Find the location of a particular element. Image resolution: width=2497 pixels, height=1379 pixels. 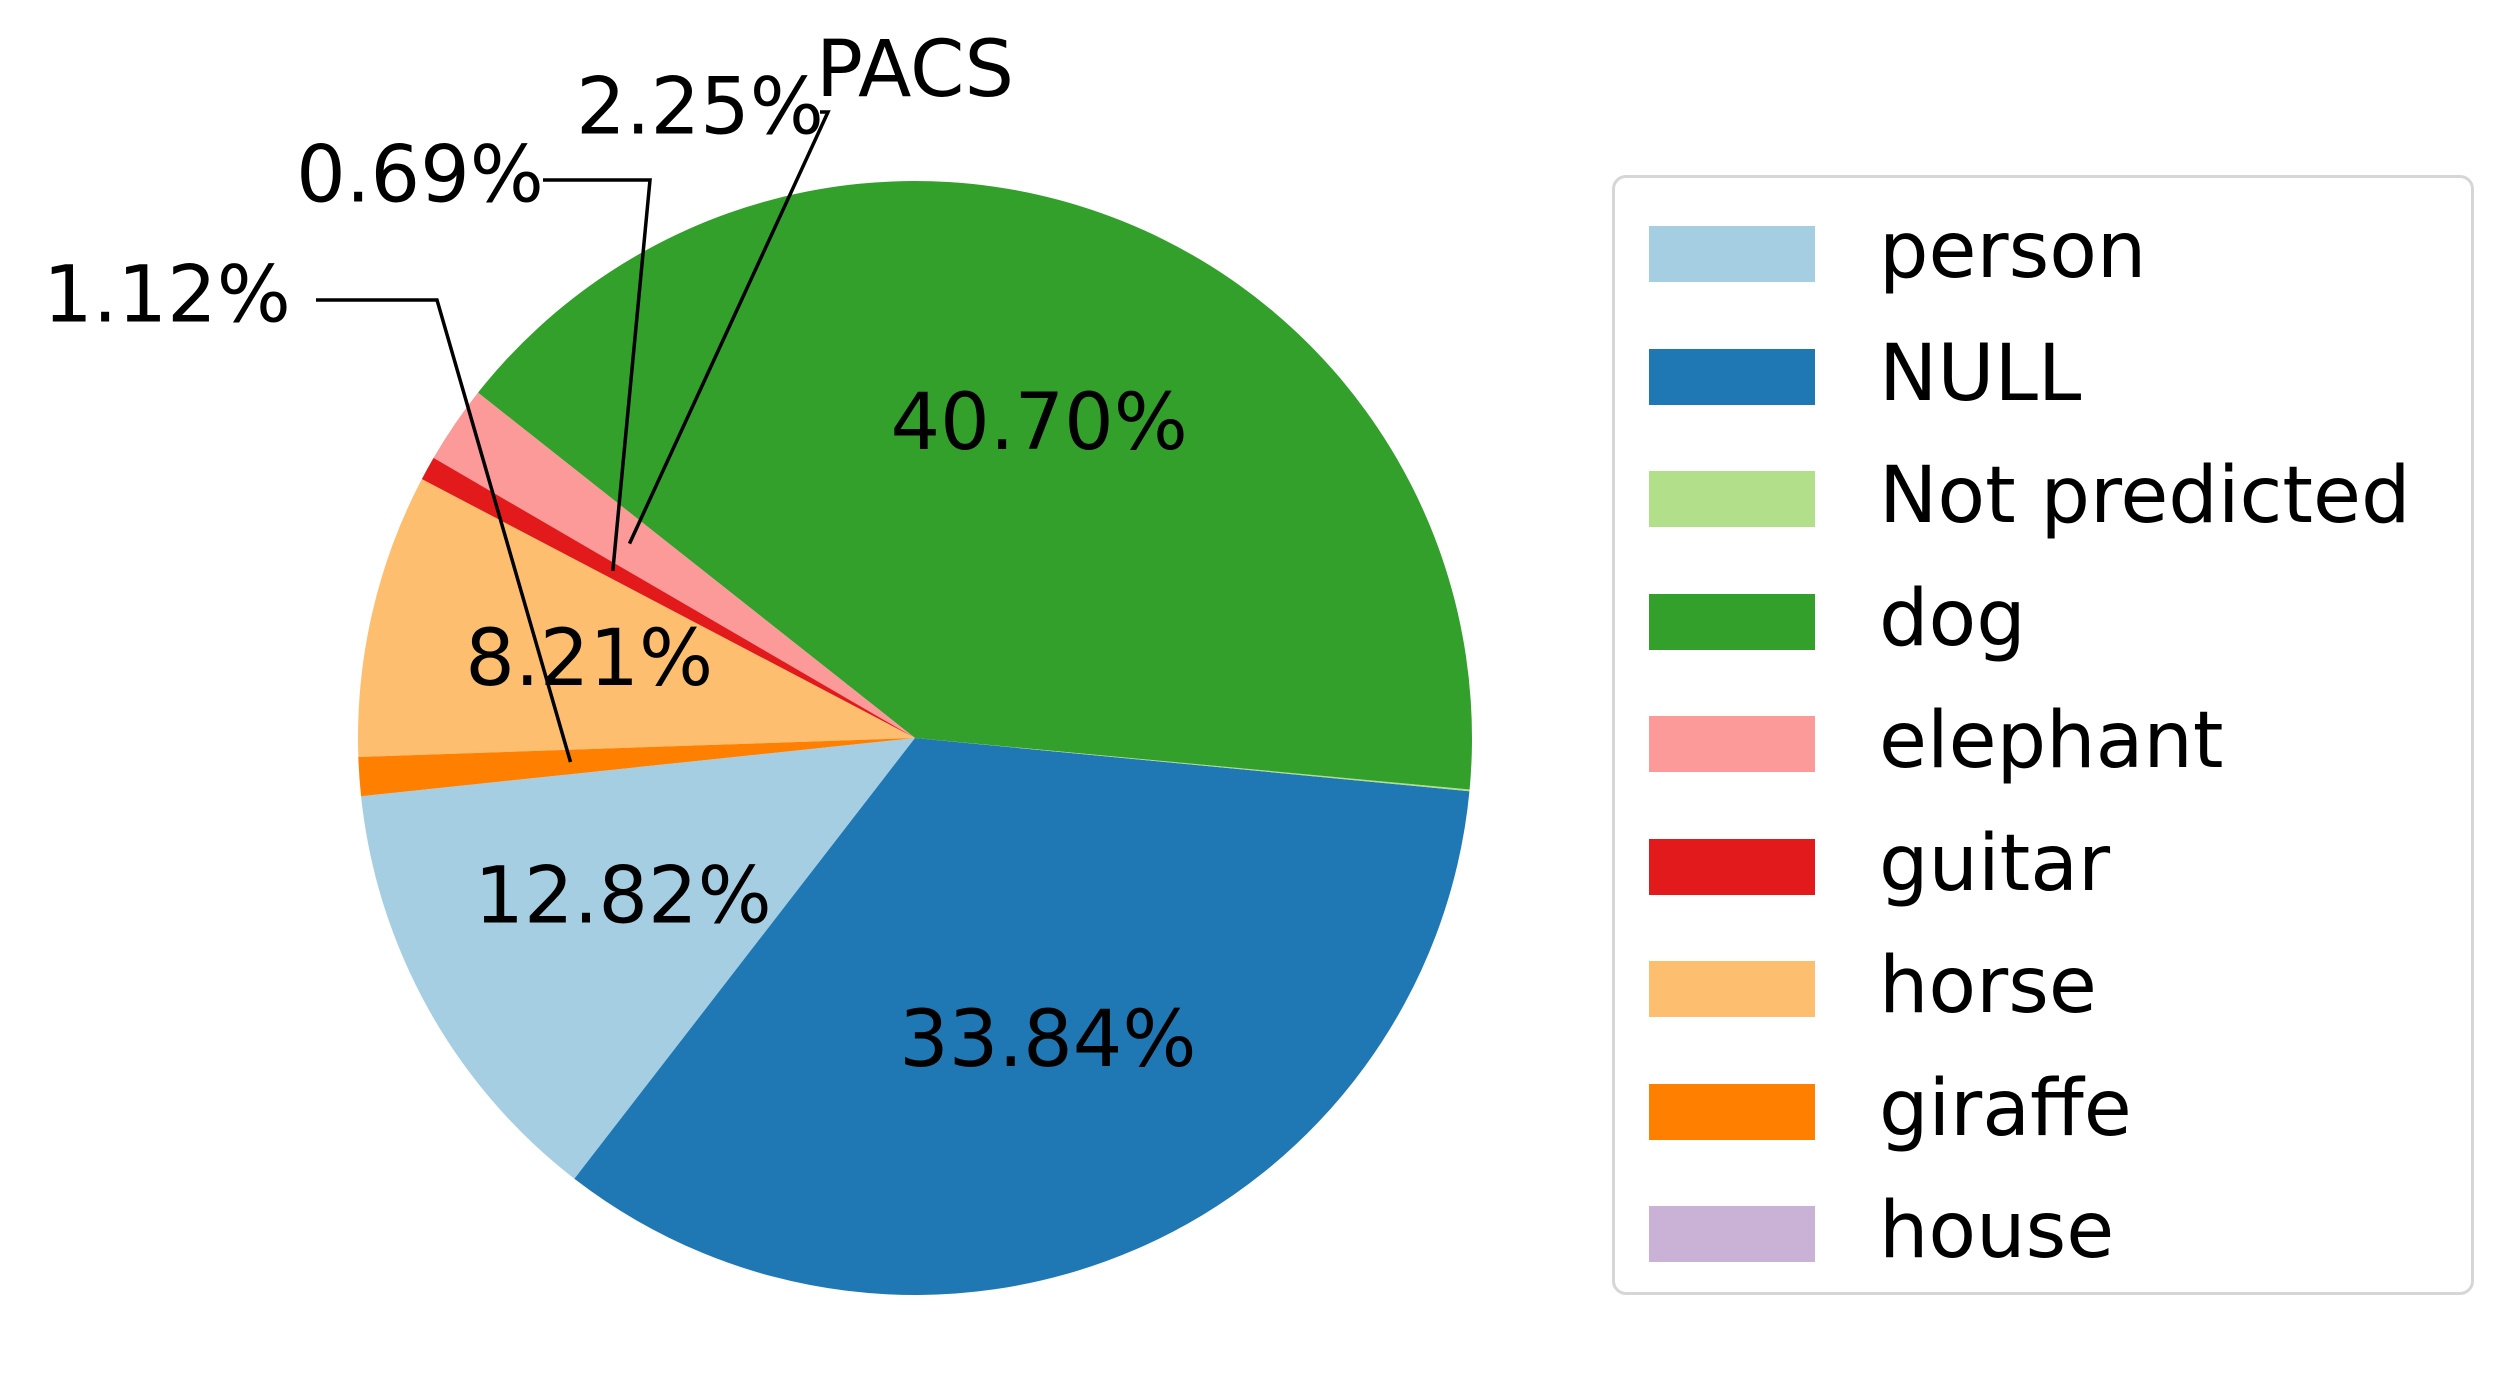

pie-slice-null is located at coordinates (1022, 1016).